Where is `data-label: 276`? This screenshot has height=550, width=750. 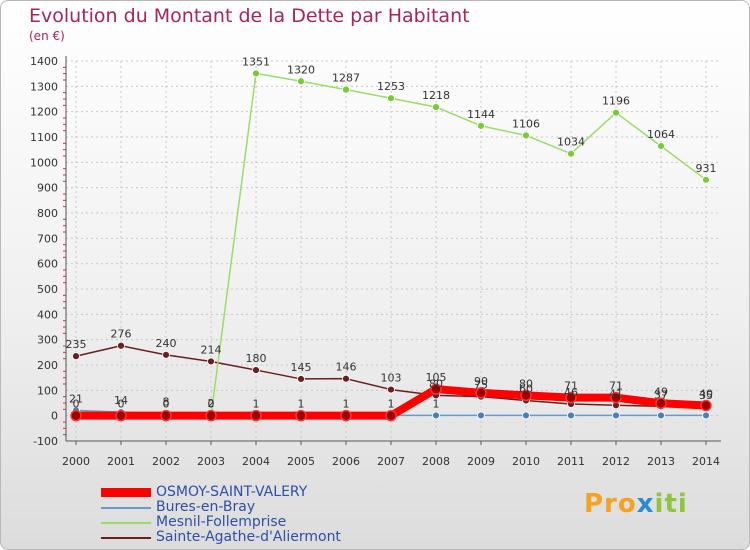
data-label: 276 is located at coordinates (121, 334).